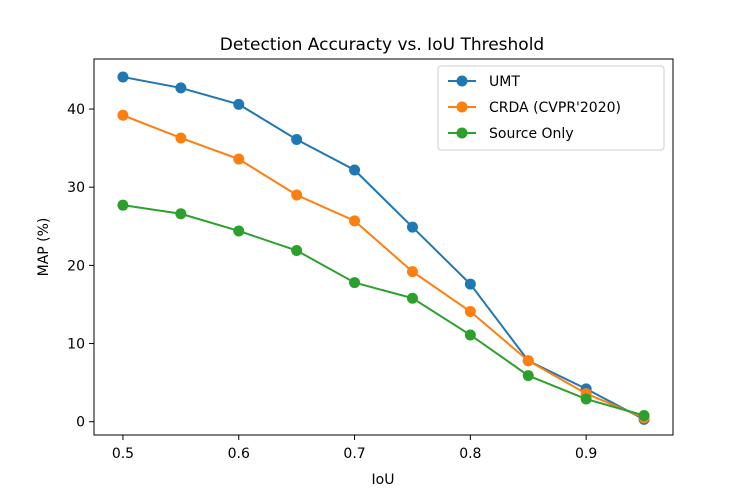 Image resolution: width=747 pixels, height=498 pixels. I want to click on x-tick-label: 0.7, so click(354, 454).